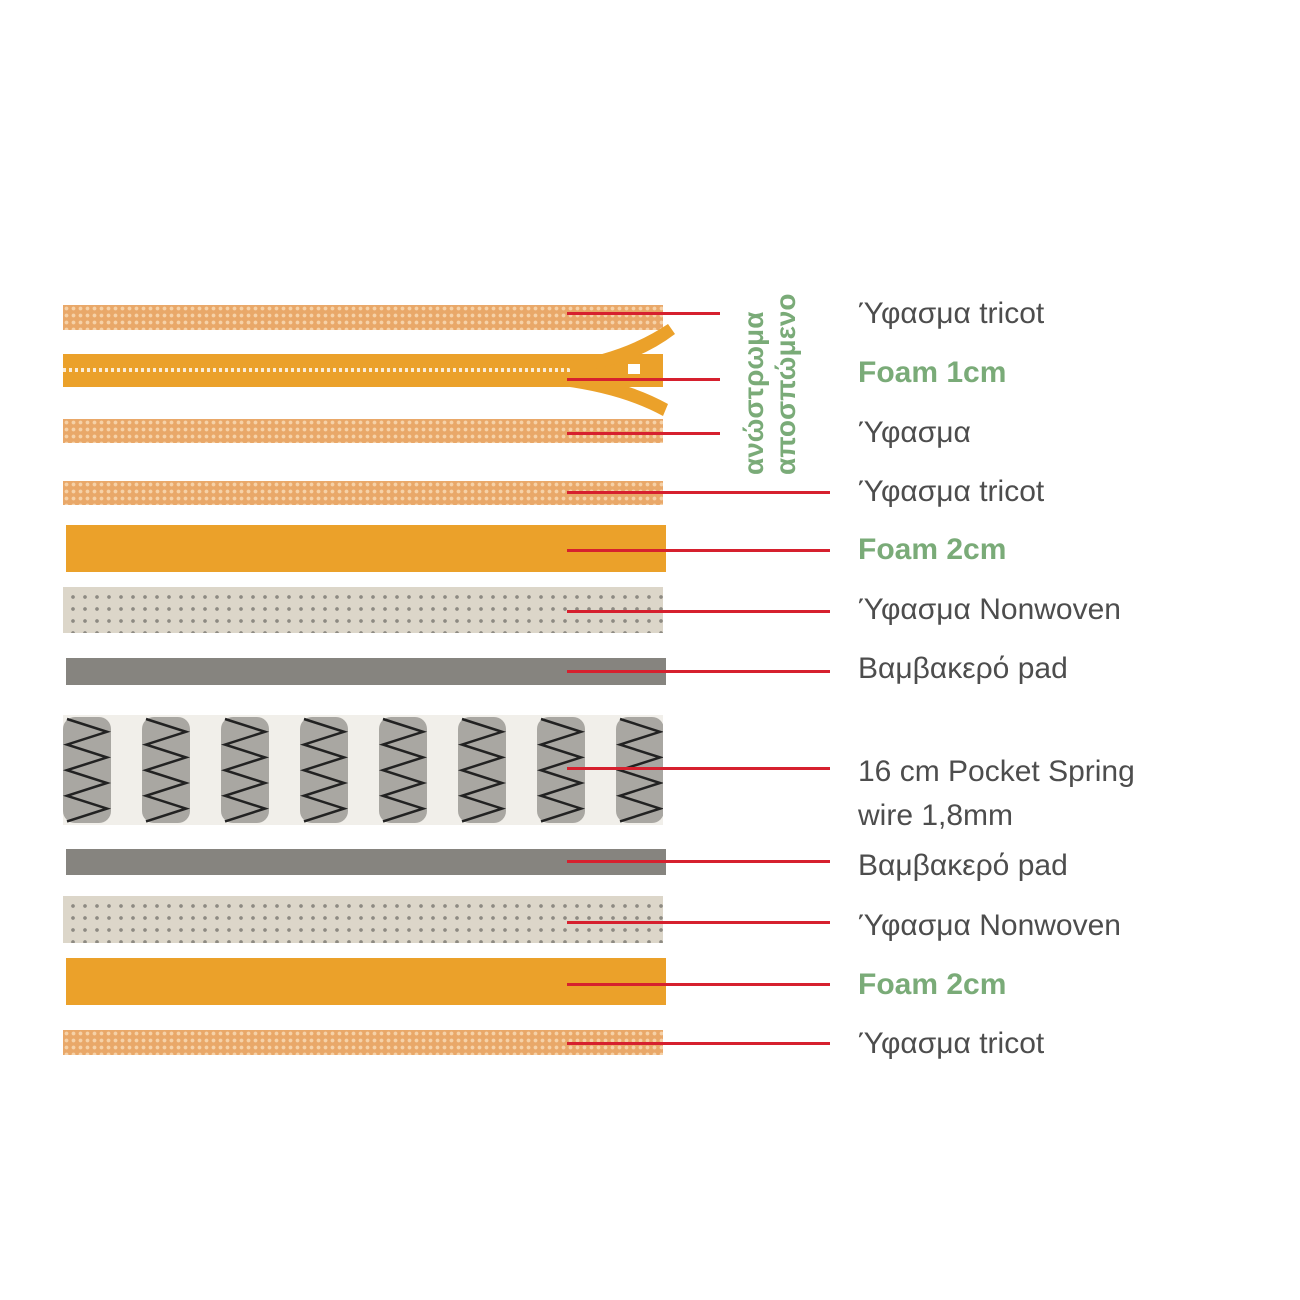 The width and height of the screenshot is (1300, 1300). Describe the element at coordinates (366, 548) in the screenshot. I see `layer-foam-2cm-top` at that location.